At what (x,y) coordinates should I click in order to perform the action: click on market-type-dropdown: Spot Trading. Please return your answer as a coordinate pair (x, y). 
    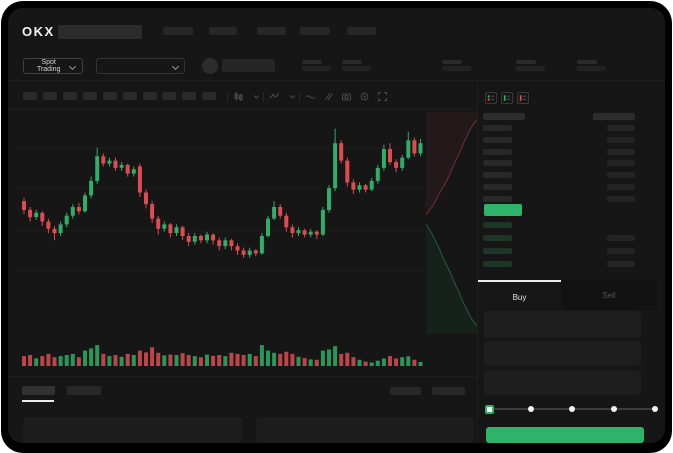
    Looking at the image, I should click on (53, 66).